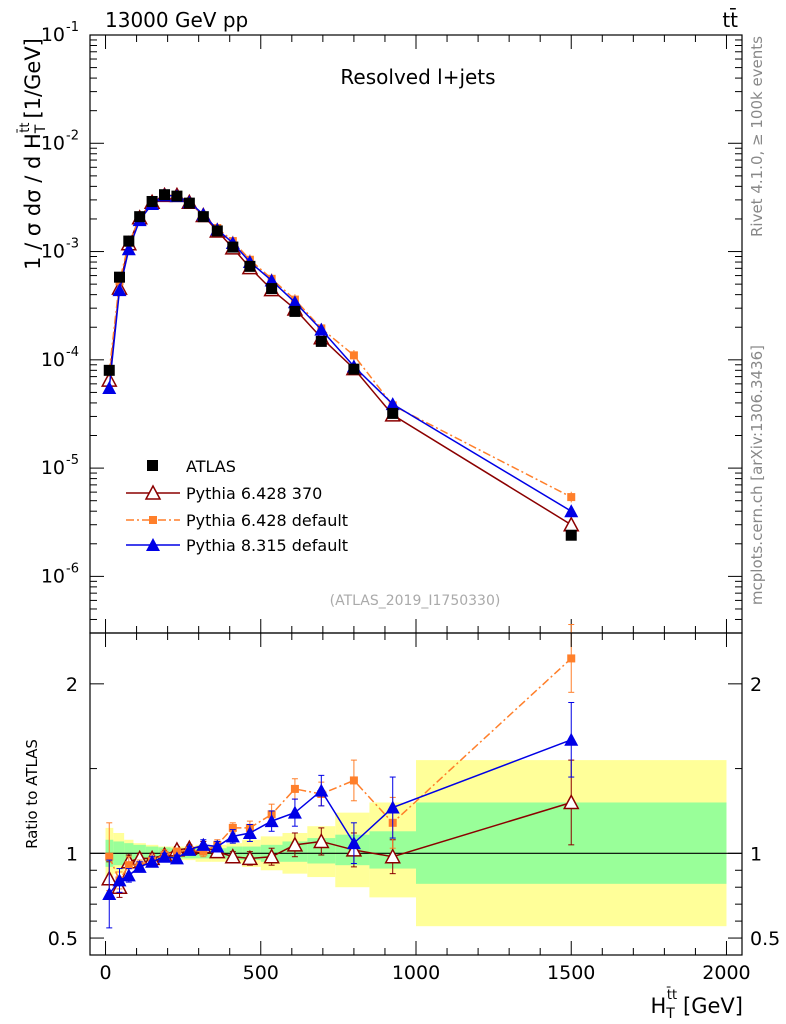  I want to click on main-y-axis-label: 1 / σ dσ / d H, so click(33, 201).